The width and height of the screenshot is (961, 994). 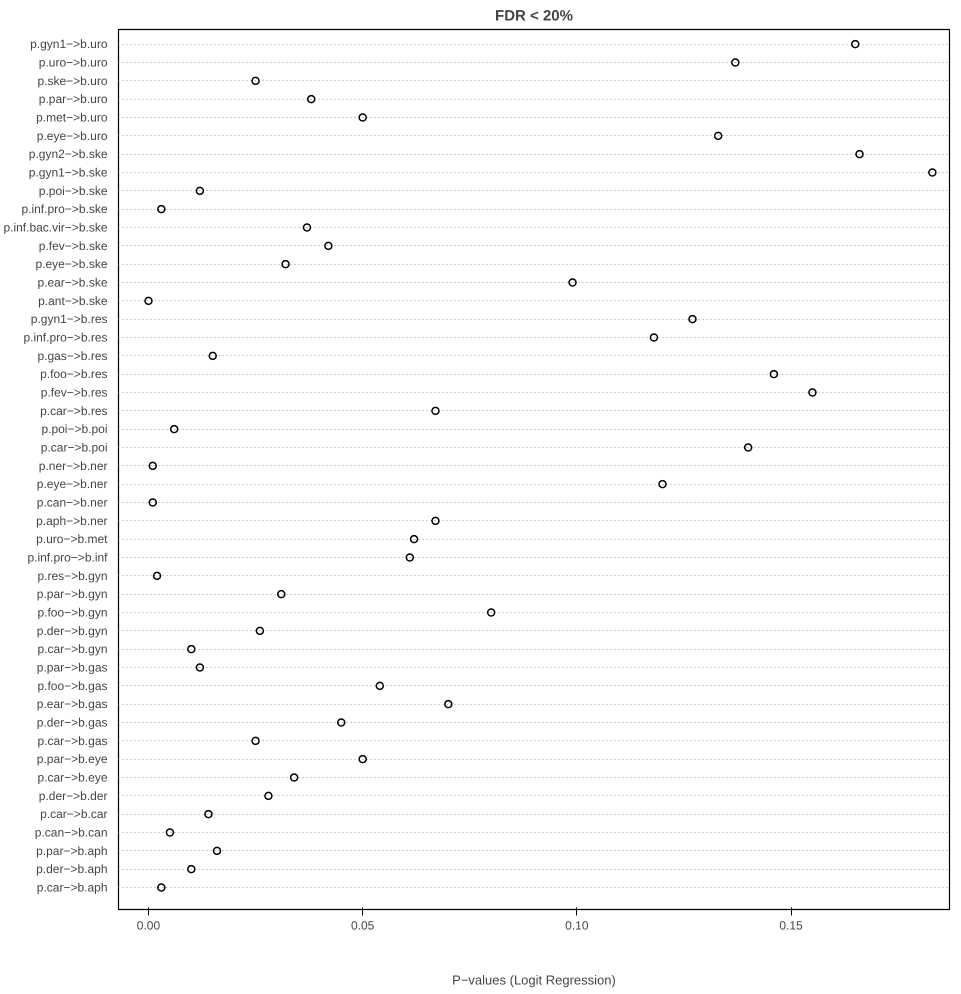 I want to click on y-tick-label: p.par−>b.gas, so click(x=72, y=667).